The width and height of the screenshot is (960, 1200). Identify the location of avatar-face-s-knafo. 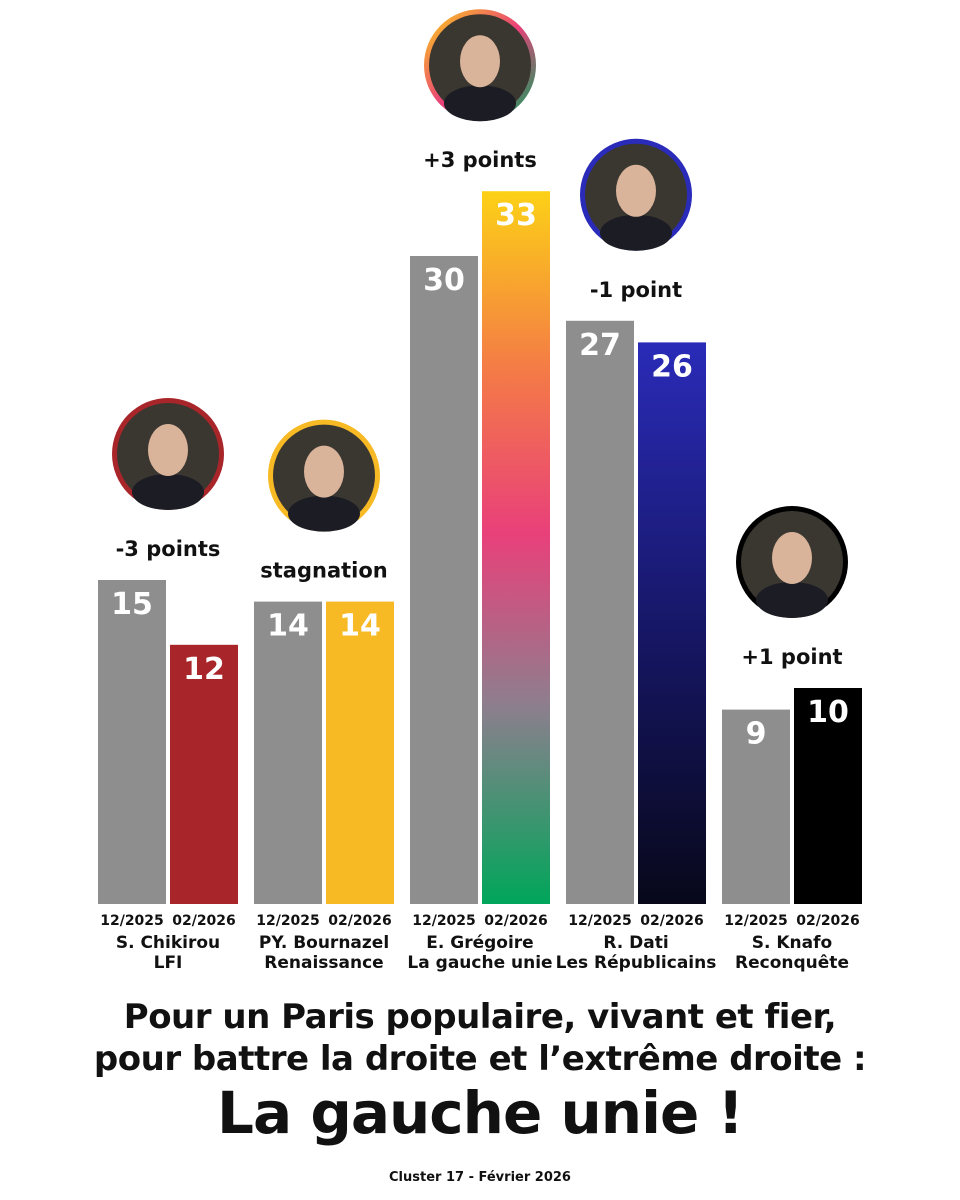
(792, 558).